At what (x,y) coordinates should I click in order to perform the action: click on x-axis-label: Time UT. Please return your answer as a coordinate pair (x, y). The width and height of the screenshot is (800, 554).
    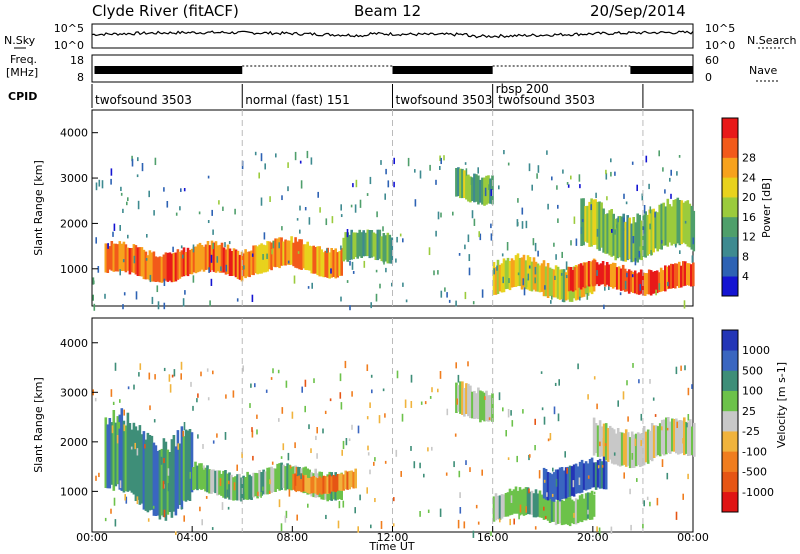
    Looking at the image, I should click on (391, 546).